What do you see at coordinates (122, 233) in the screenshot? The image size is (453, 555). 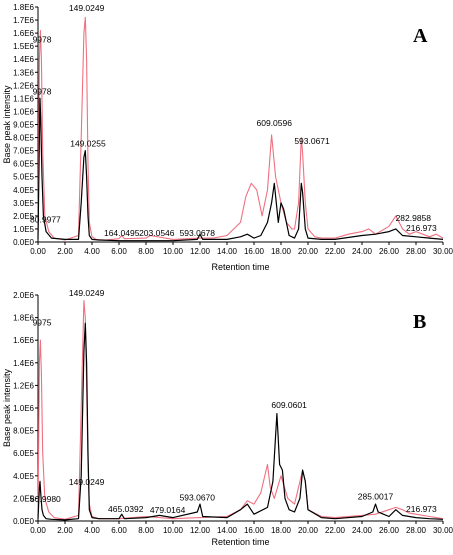 I see `peak-label: 164.0495` at bounding box center [122, 233].